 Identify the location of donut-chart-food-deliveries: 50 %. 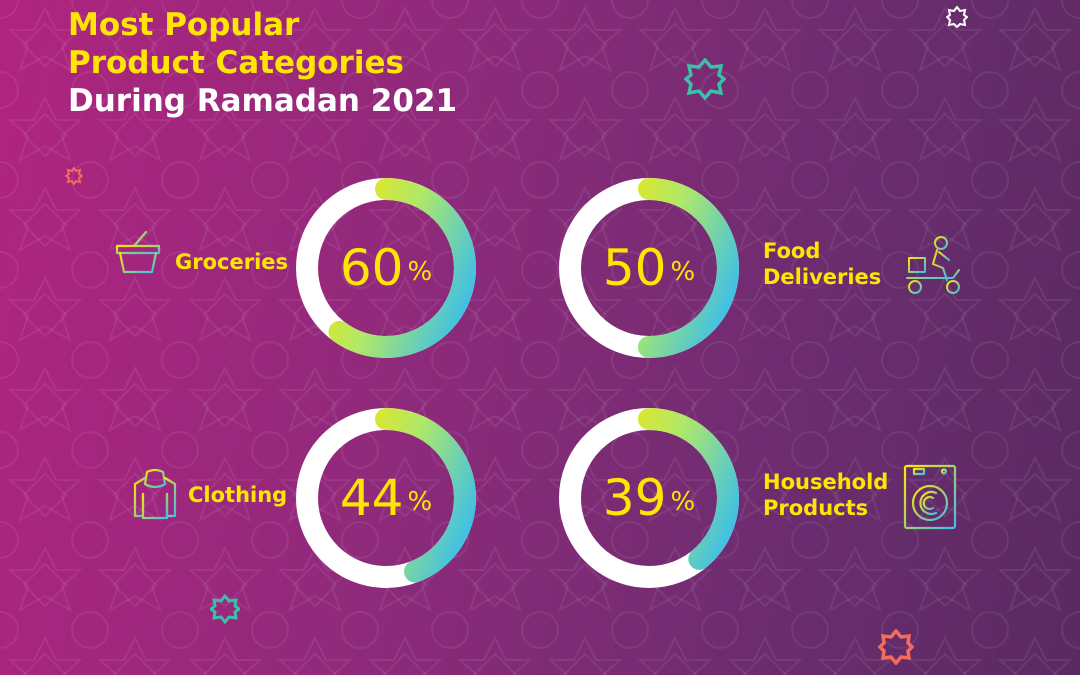
(649, 268).